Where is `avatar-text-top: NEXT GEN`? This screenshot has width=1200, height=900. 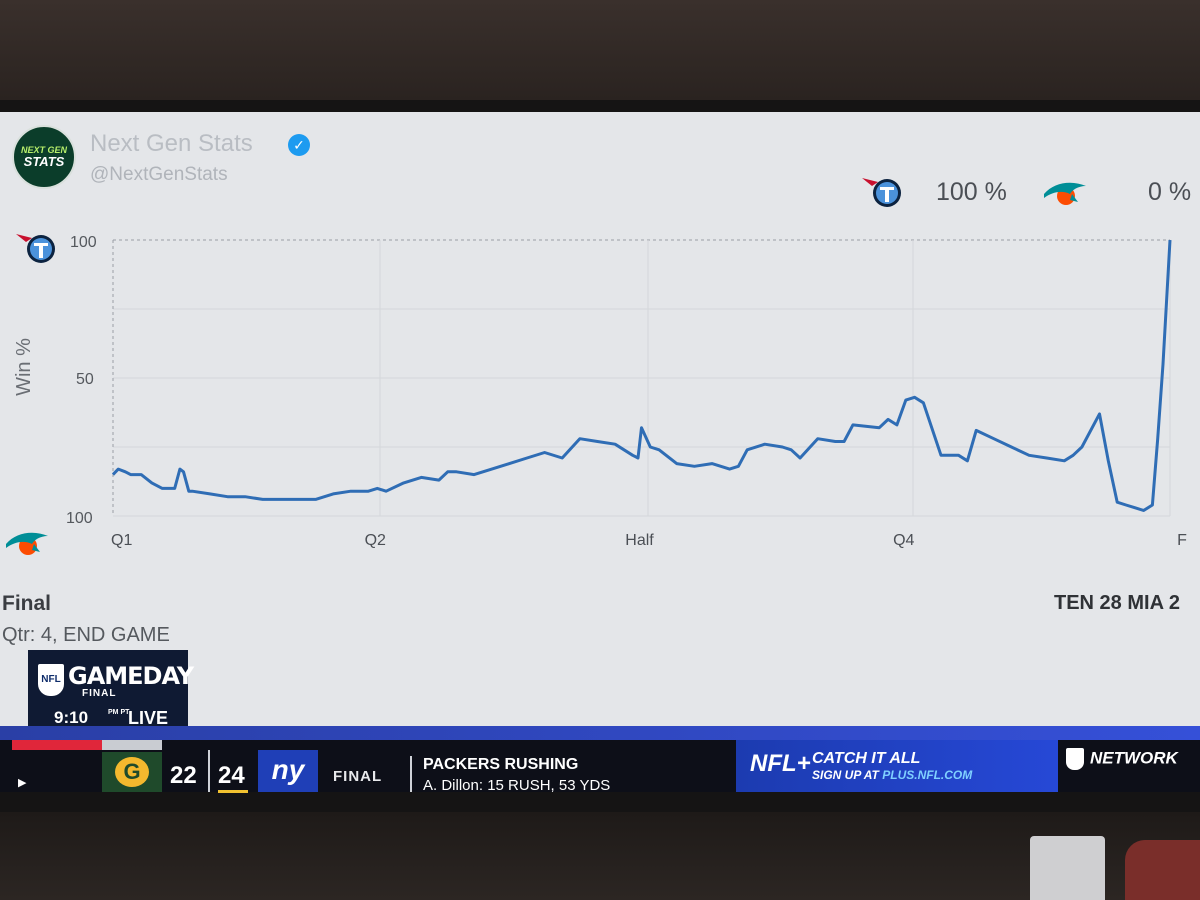 avatar-text-top: NEXT GEN is located at coordinates (43, 150).